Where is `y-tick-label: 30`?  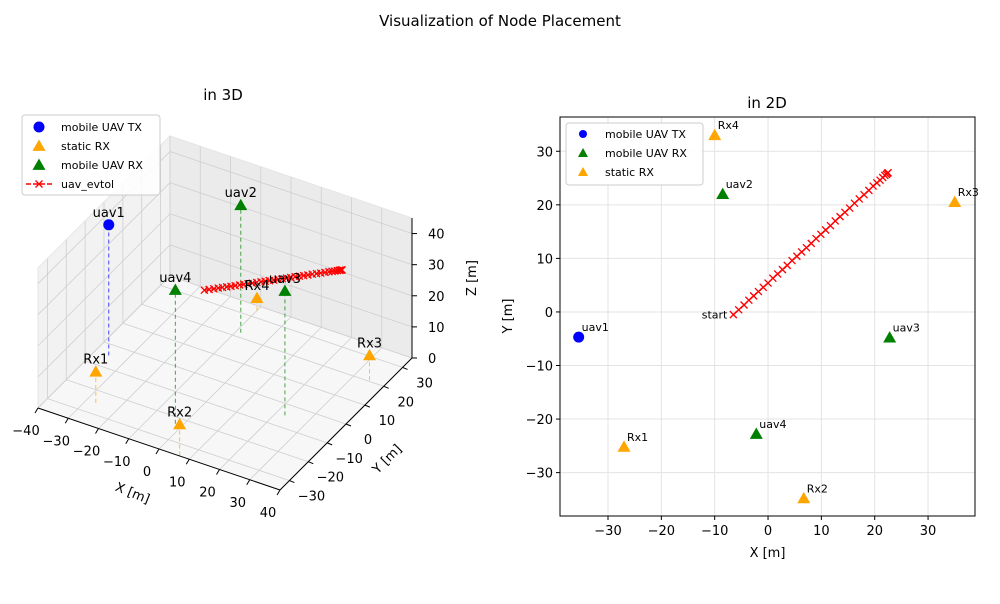 y-tick-label: 30 is located at coordinates (424, 383).